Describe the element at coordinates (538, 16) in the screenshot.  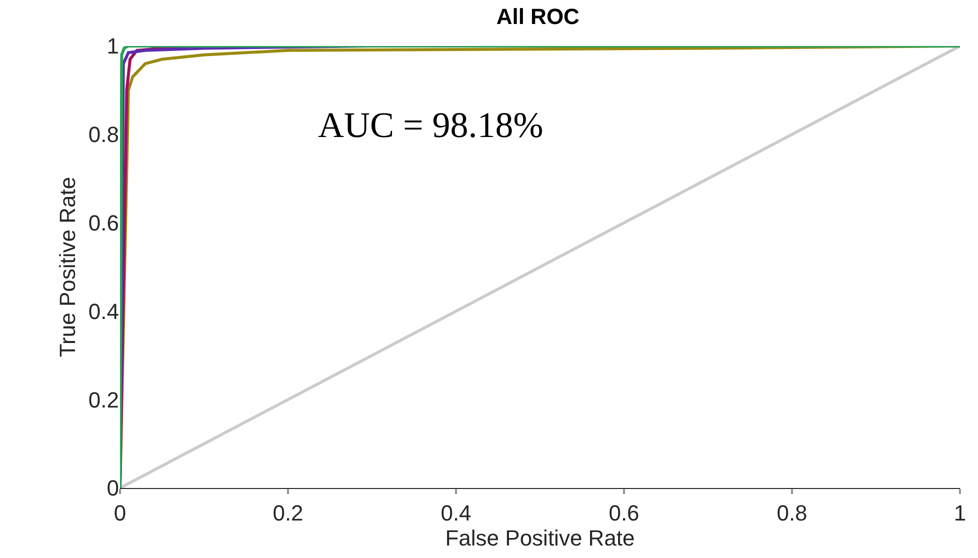
I see `chart-title: All ROC` at that location.